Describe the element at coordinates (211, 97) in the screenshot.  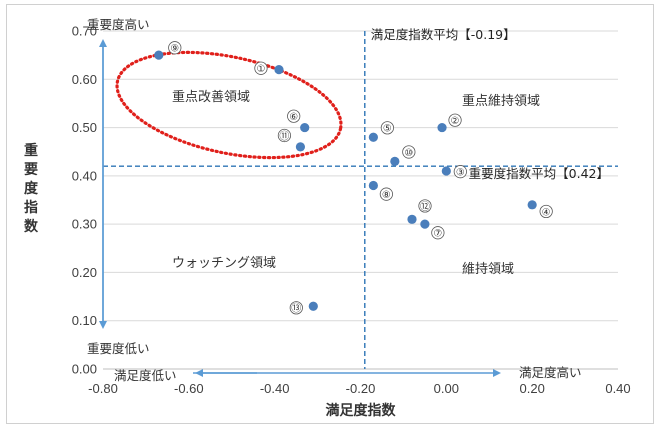
I see `region-label-priority-improvement: 重点改善領域` at that location.